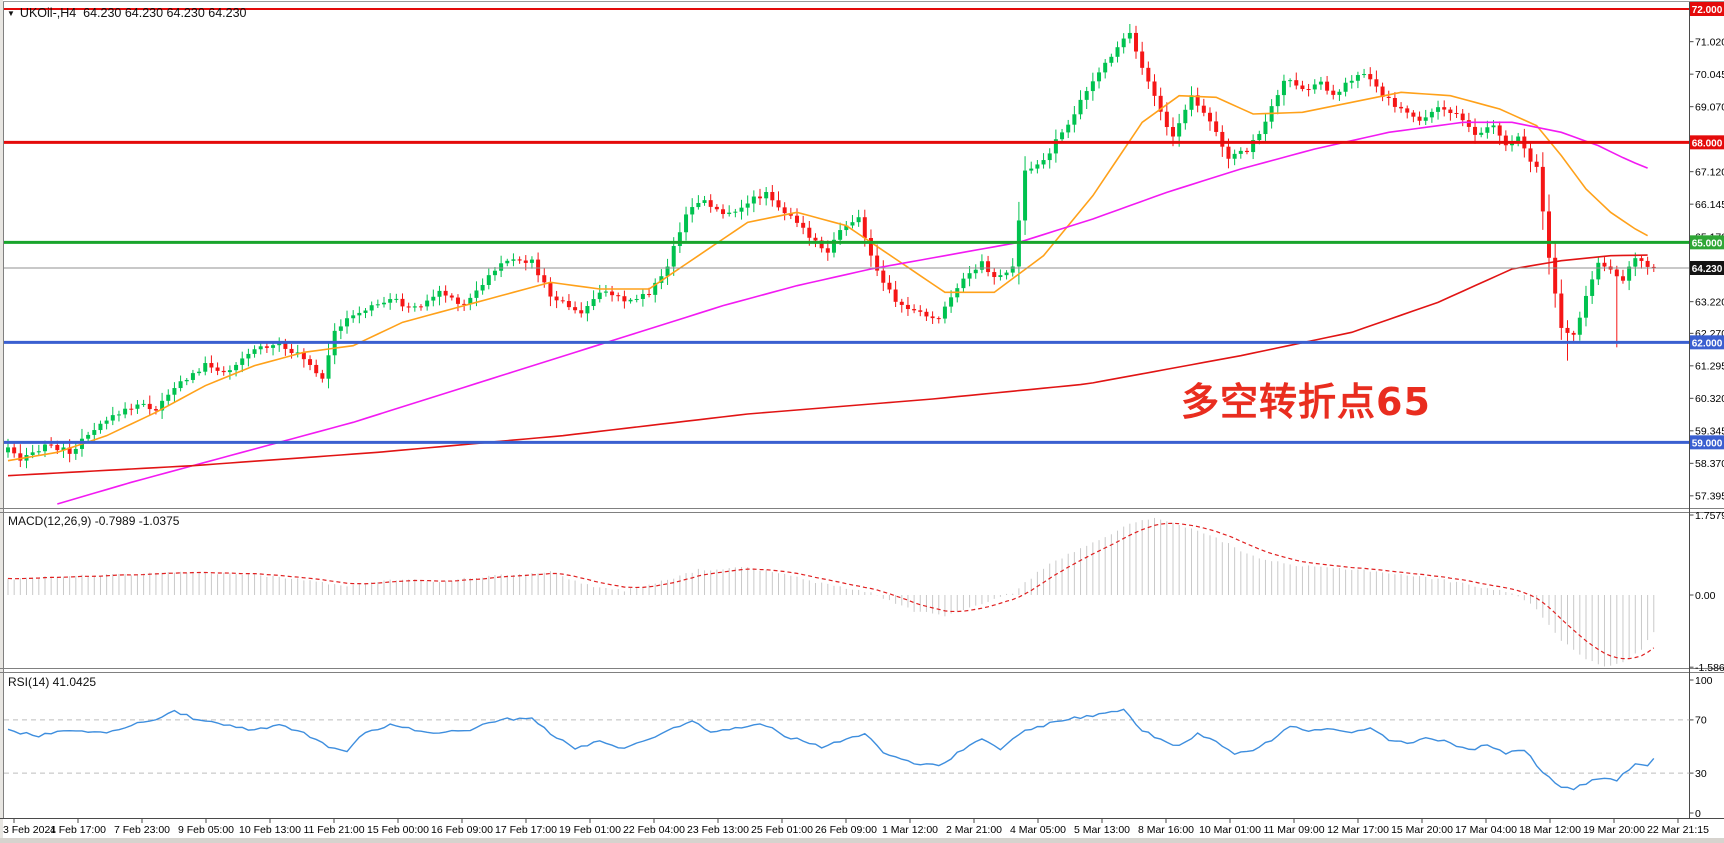  What do you see at coordinates (1293, 830) in the screenshot?
I see `time-axis-label: 11 Mar 09:00` at bounding box center [1293, 830].